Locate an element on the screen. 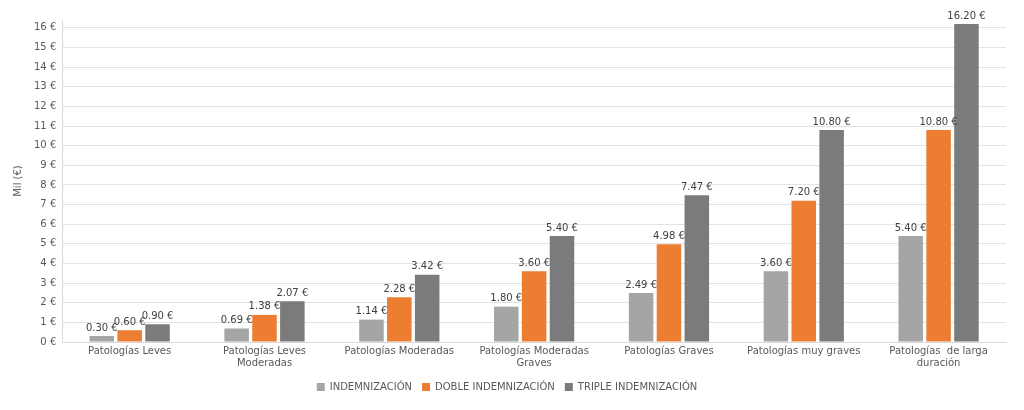 This screenshot has width=1024, height=410. x-tick-label: Patologías Moderadas is located at coordinates (399, 350).